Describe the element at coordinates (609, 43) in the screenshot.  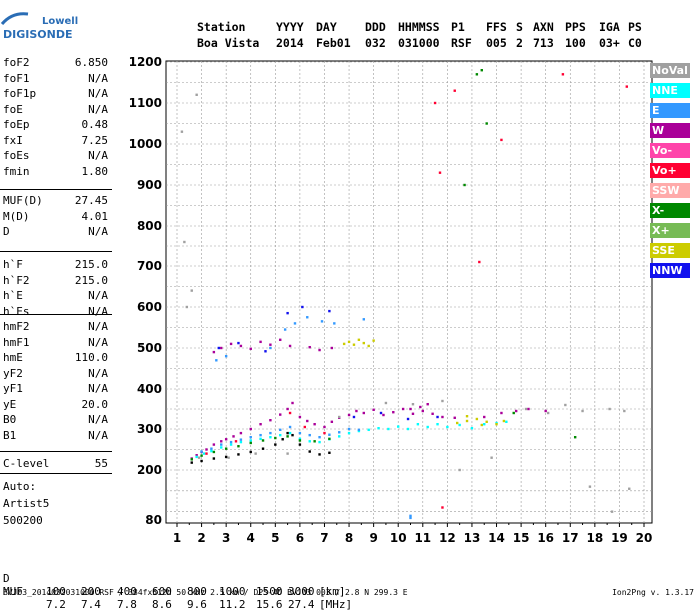
I see `header-value: 03+` at that location.